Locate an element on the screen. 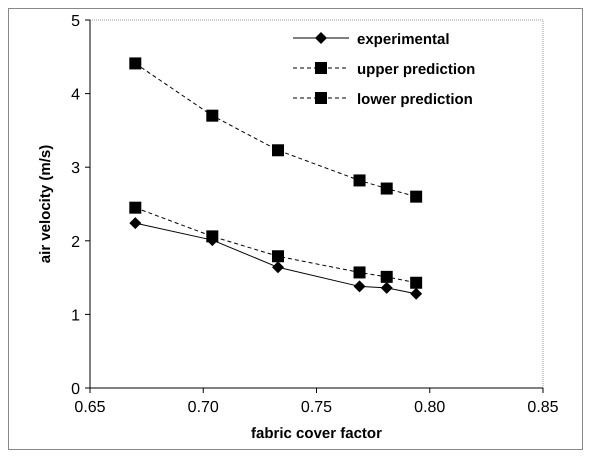 The width and height of the screenshot is (591, 458). y-tick-label: 0 is located at coordinates (75, 389).